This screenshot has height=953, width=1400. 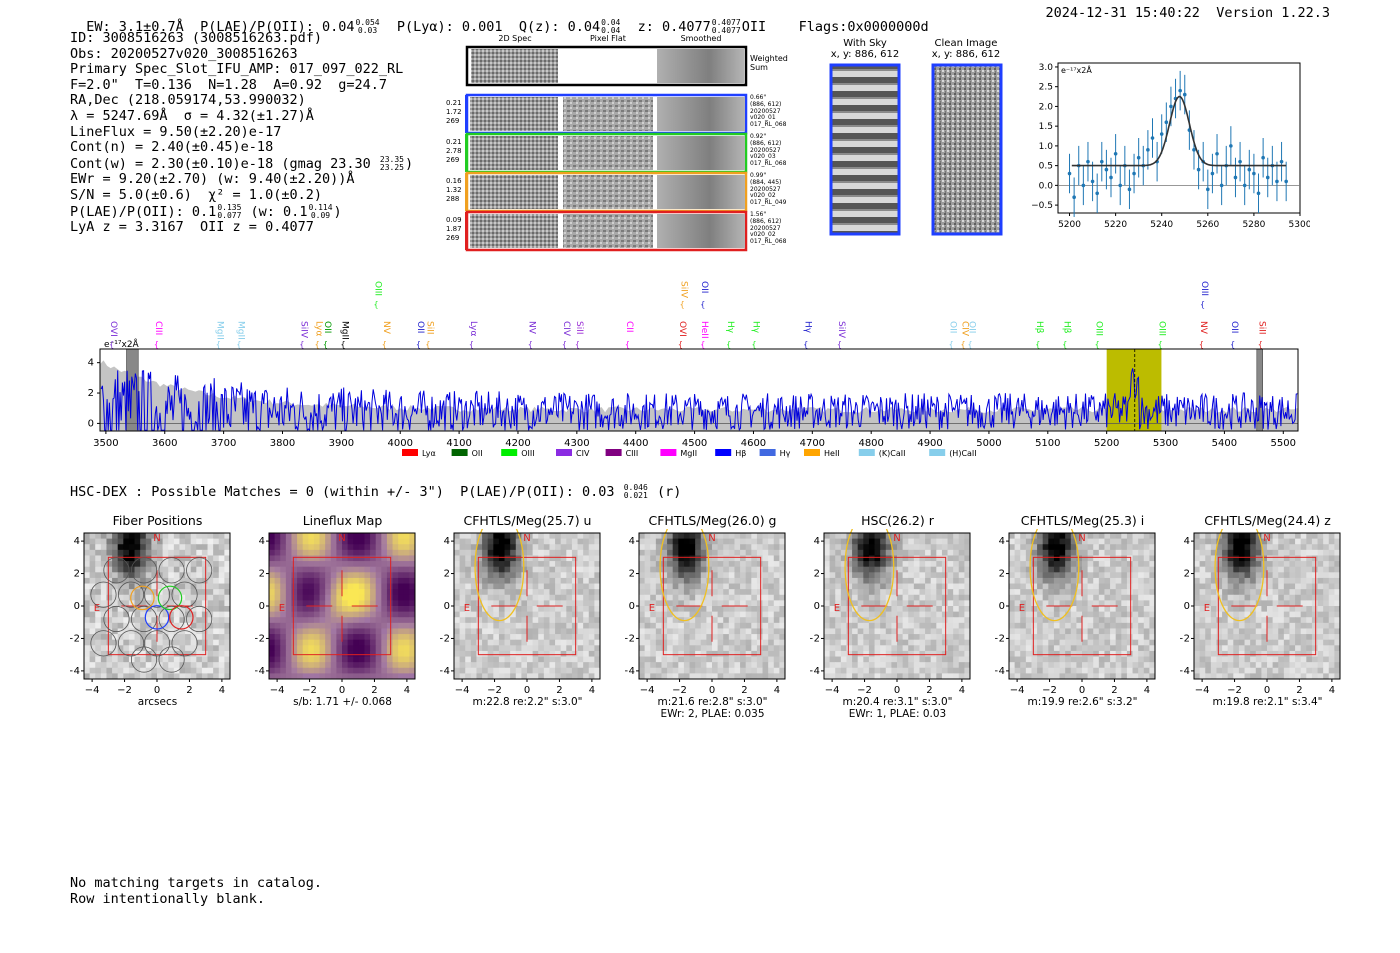 What do you see at coordinates (453, 160) in the screenshot?
I see `cutout-left-value: 269` at bounding box center [453, 160].